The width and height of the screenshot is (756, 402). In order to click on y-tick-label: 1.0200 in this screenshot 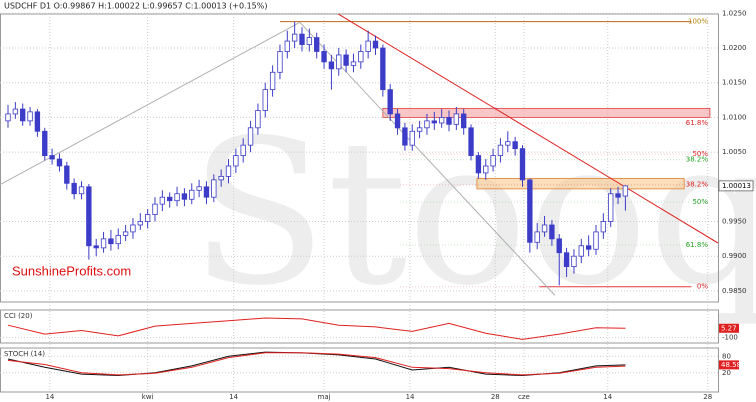, I will do `click(734, 48)`.